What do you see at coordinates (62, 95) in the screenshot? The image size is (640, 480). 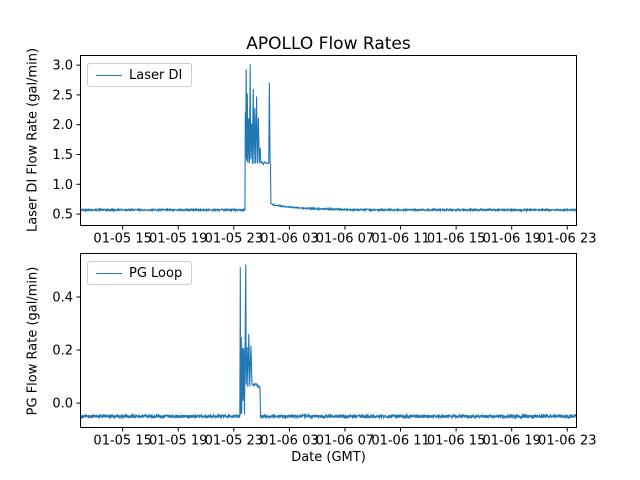 I see `laser-di-ytick-label: 2.5` at bounding box center [62, 95].